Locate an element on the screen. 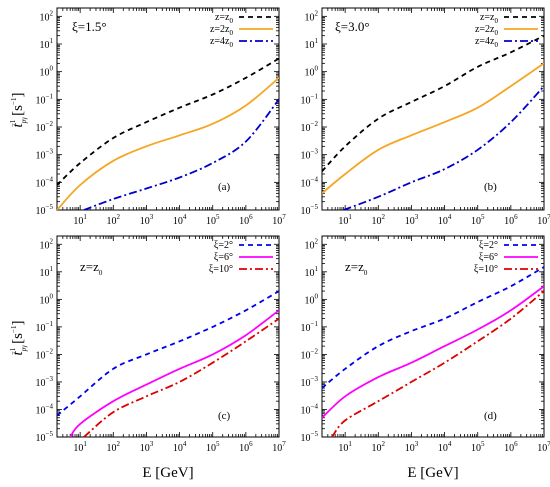  panel-label: (d) is located at coordinates (490, 416).